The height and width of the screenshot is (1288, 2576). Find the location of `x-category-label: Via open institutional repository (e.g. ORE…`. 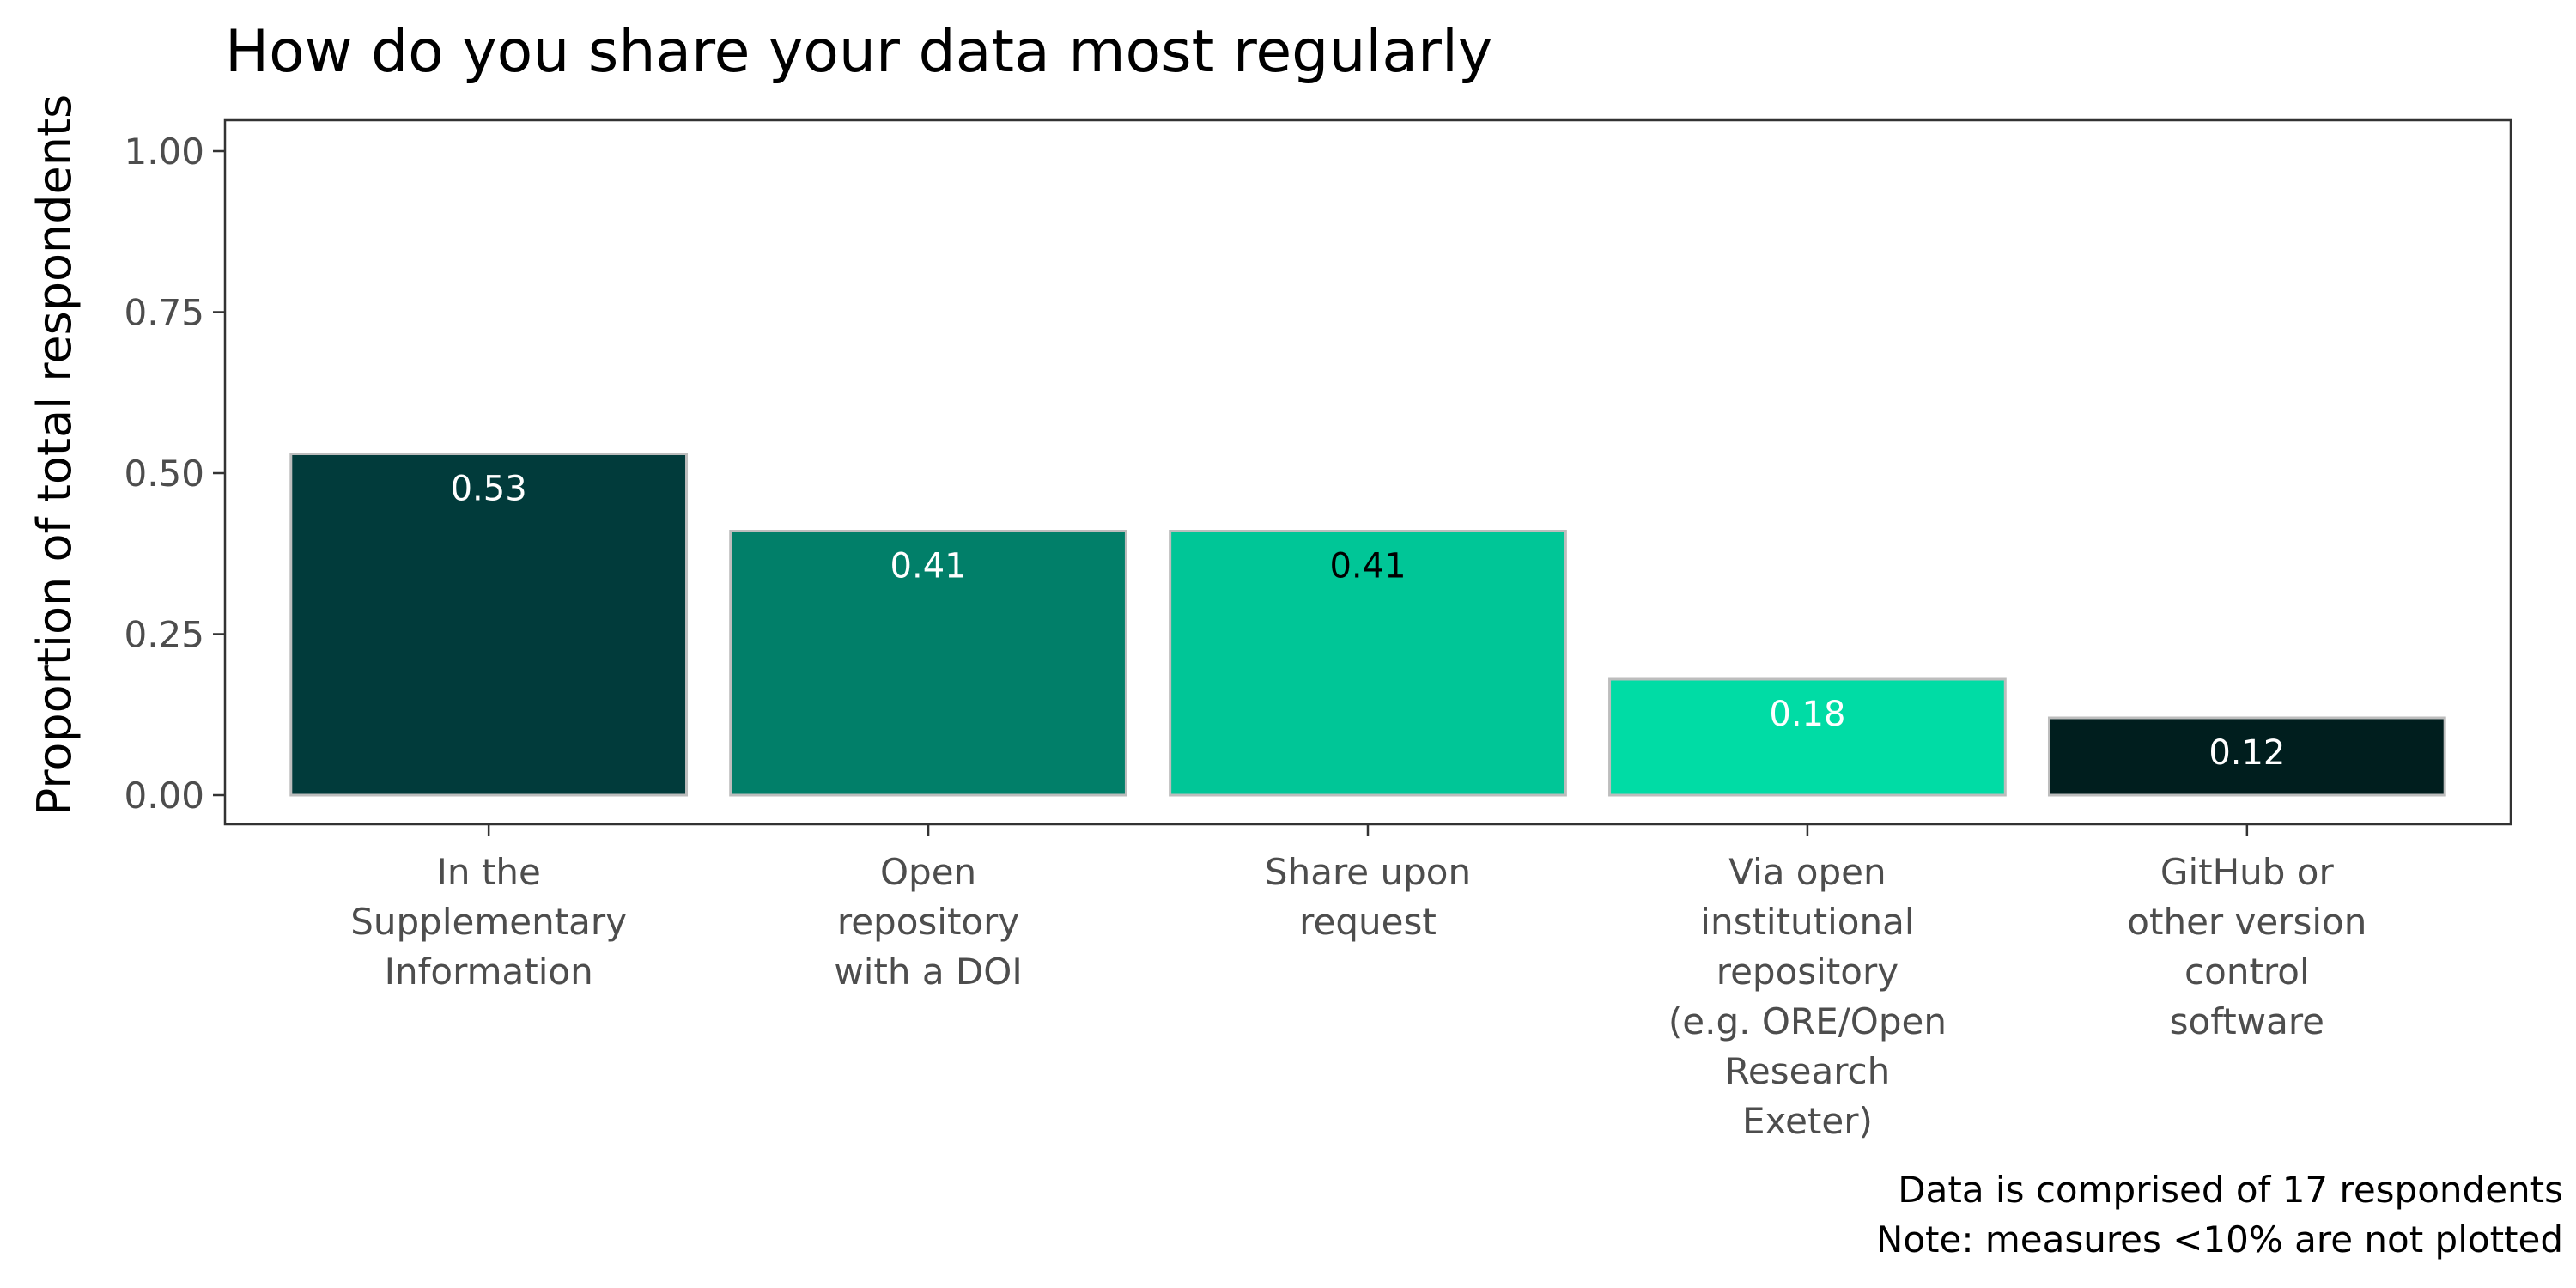

x-category-label: Via open institutional repository (e.g. ORE… is located at coordinates (1807, 996).